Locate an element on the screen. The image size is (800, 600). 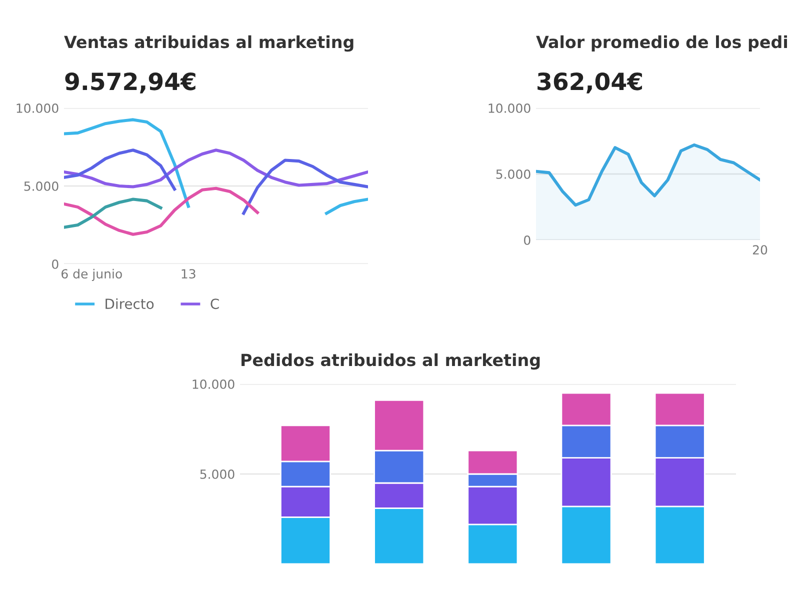
x-tick-label: 6 de junio is located at coordinates (92, 274).